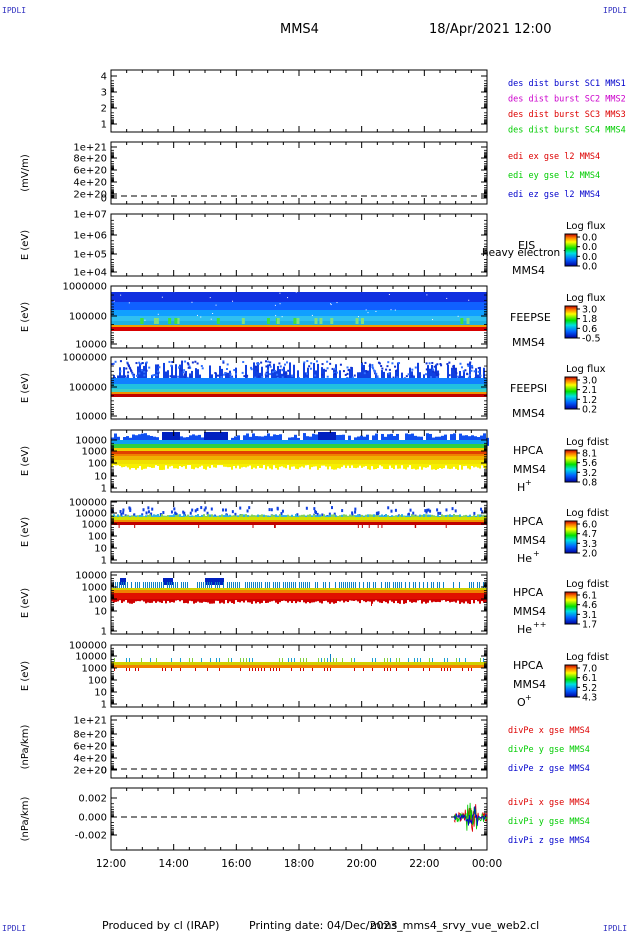  I want to click on colorbar-tick: 8.1, so click(589, 454).